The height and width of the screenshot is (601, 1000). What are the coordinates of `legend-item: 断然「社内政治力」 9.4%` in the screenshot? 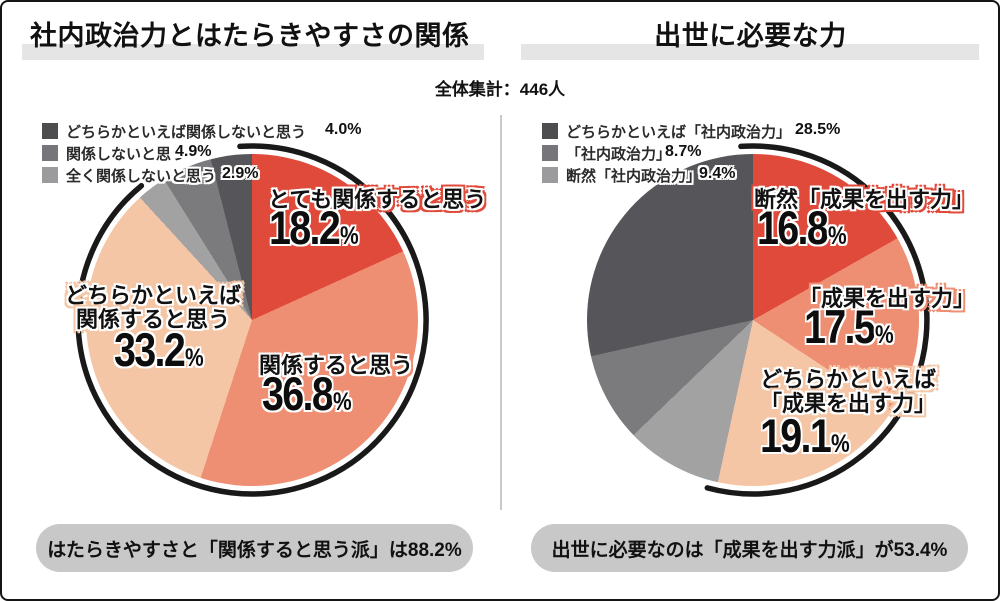 It's located at (722, 176).